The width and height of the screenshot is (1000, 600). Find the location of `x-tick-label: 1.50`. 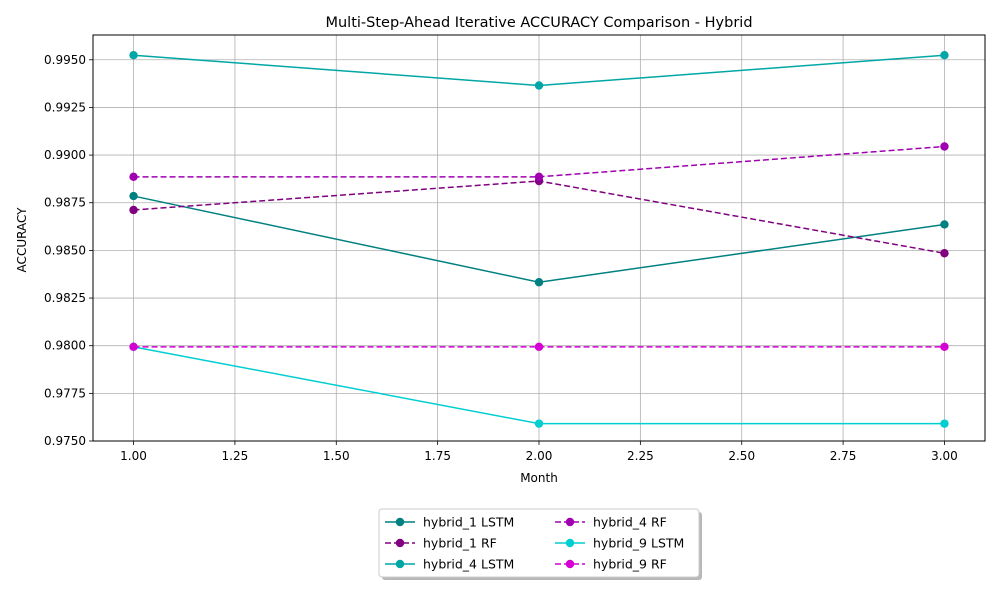

x-tick-label: 1.50 is located at coordinates (336, 456).